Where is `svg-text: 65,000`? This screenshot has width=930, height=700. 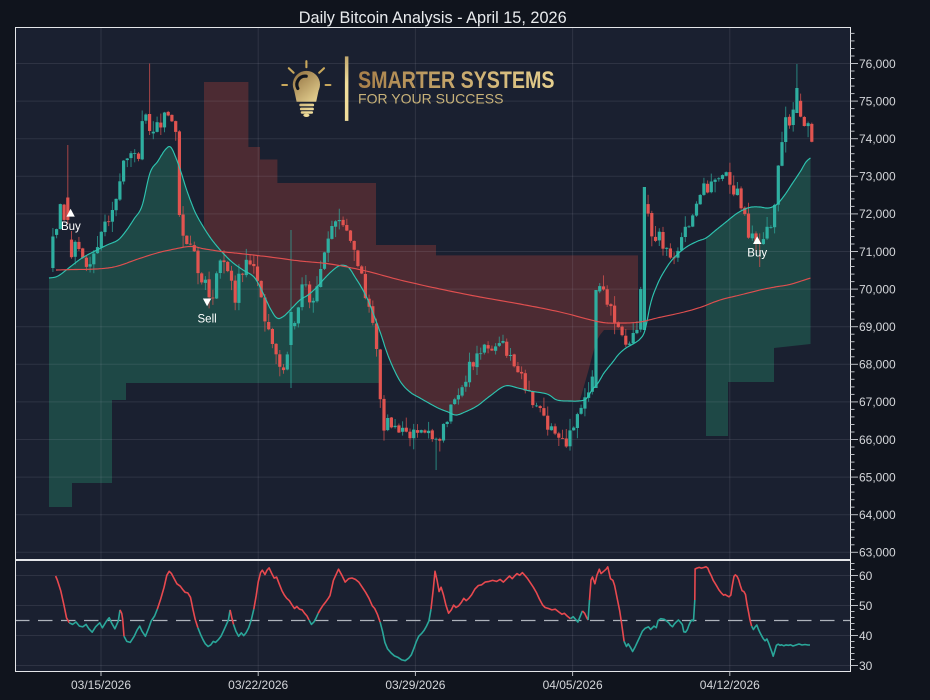 svg-text: 65,000 is located at coordinates (877, 477).